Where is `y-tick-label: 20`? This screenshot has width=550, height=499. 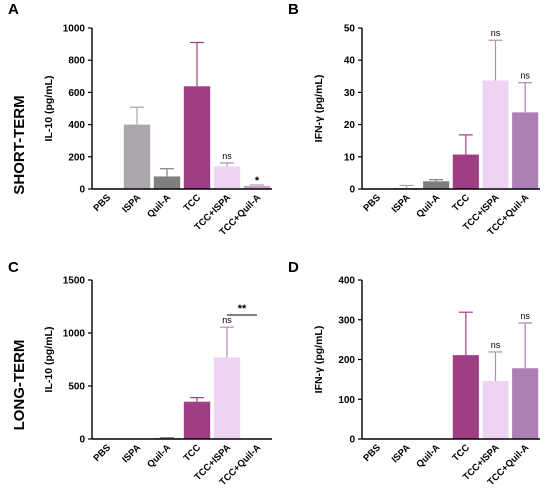
y-tick-label: 20 is located at coordinates (350, 125).